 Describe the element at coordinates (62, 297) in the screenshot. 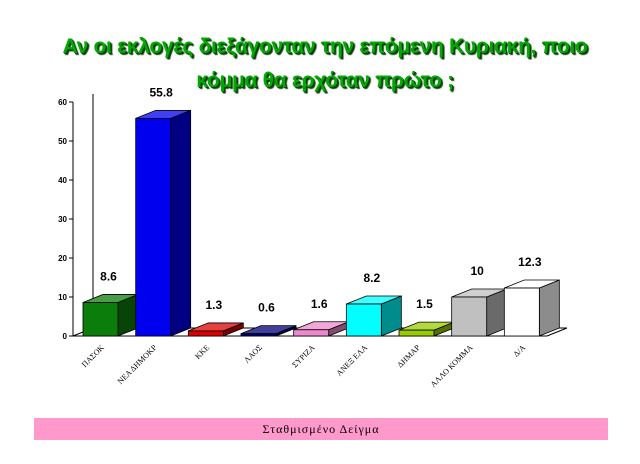

I see `y-tick-label: 10` at that location.